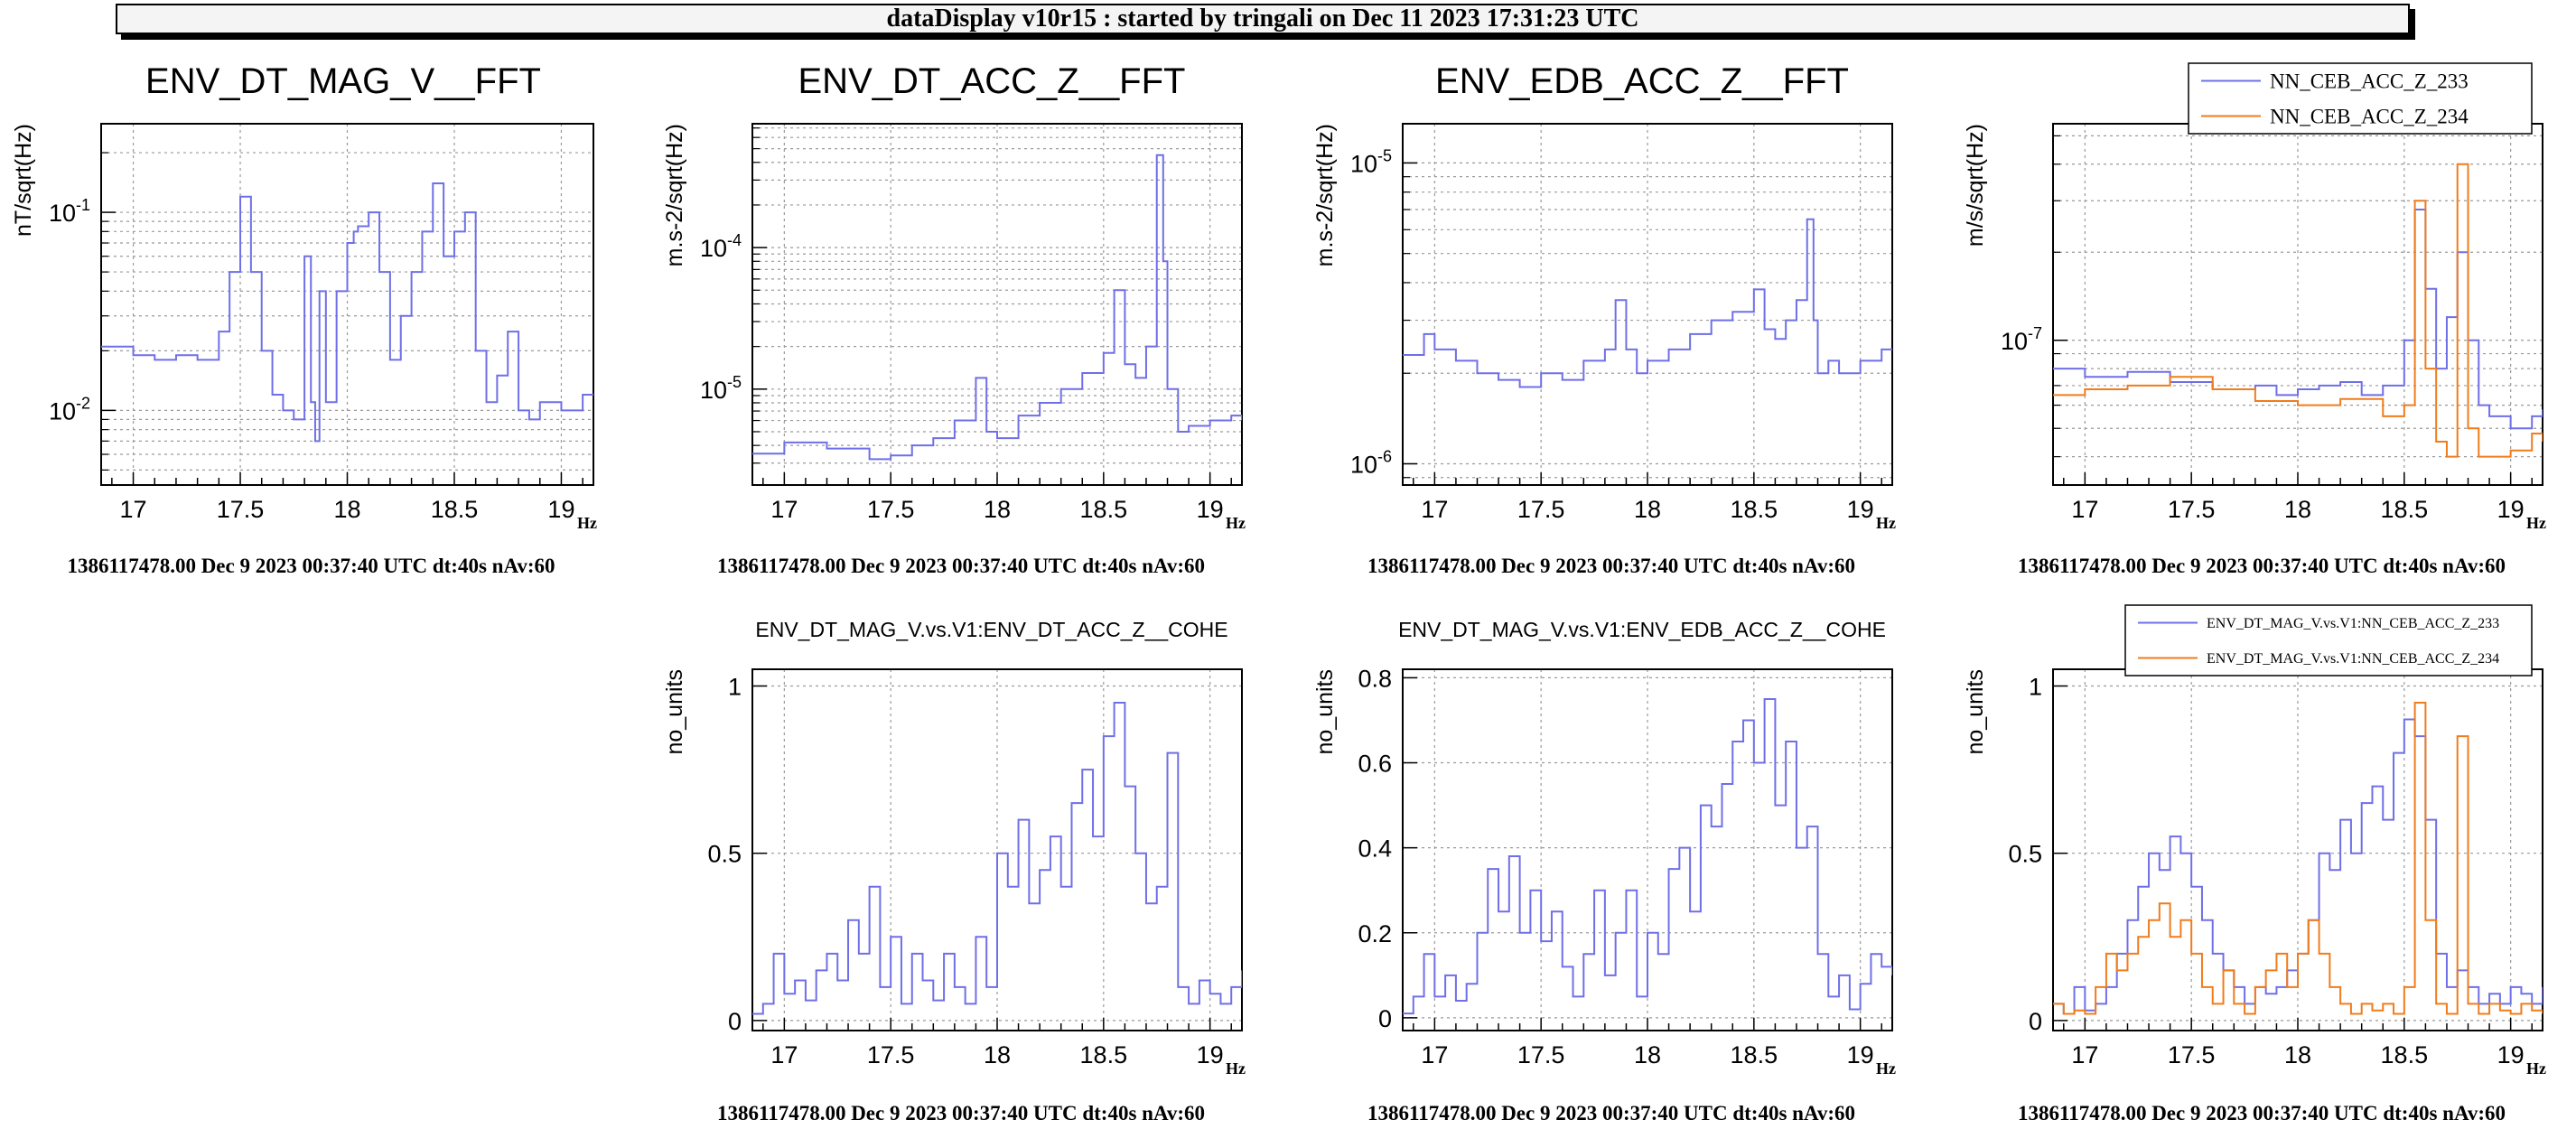 Image resolution: width=2576 pixels, height=1129 pixels. I want to click on legend-box, so click(2328, 640).